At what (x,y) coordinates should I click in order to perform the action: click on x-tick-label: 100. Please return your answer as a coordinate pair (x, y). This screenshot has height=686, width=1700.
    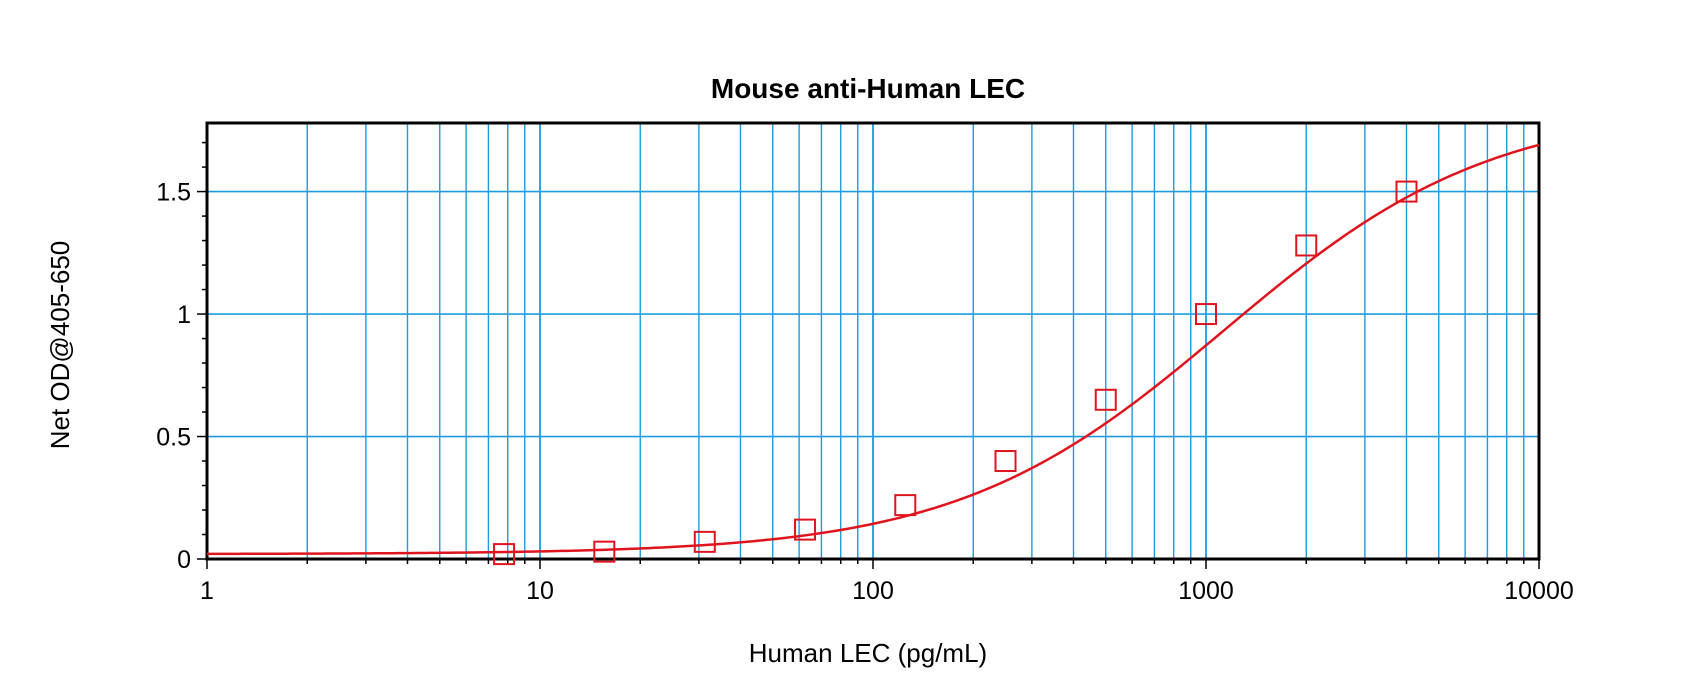
    Looking at the image, I should click on (873, 591).